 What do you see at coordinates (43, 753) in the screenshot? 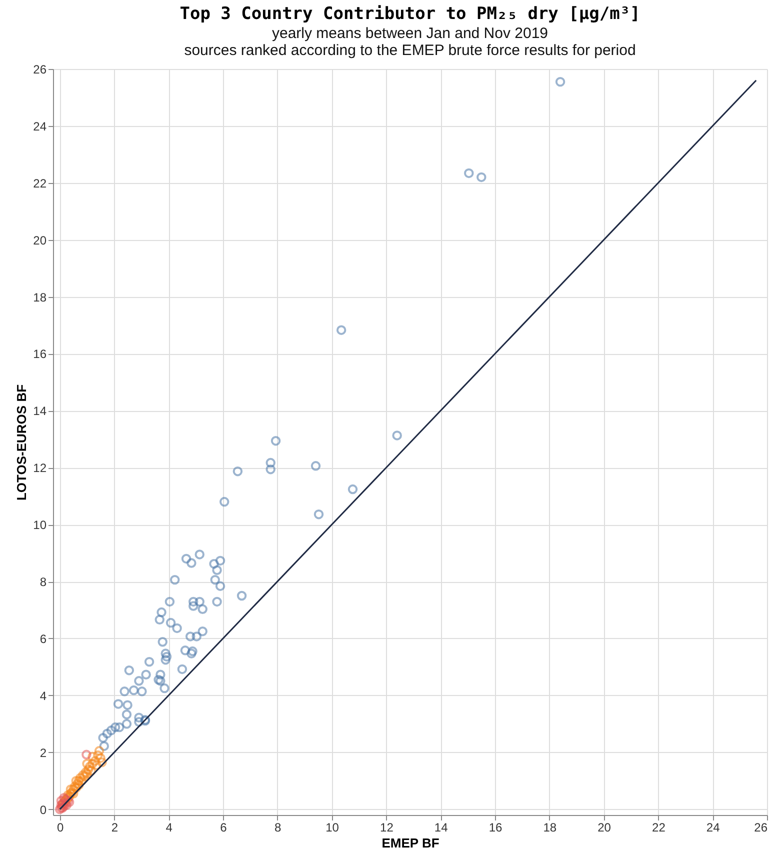
I see `y-tick-label: 2` at bounding box center [43, 753].